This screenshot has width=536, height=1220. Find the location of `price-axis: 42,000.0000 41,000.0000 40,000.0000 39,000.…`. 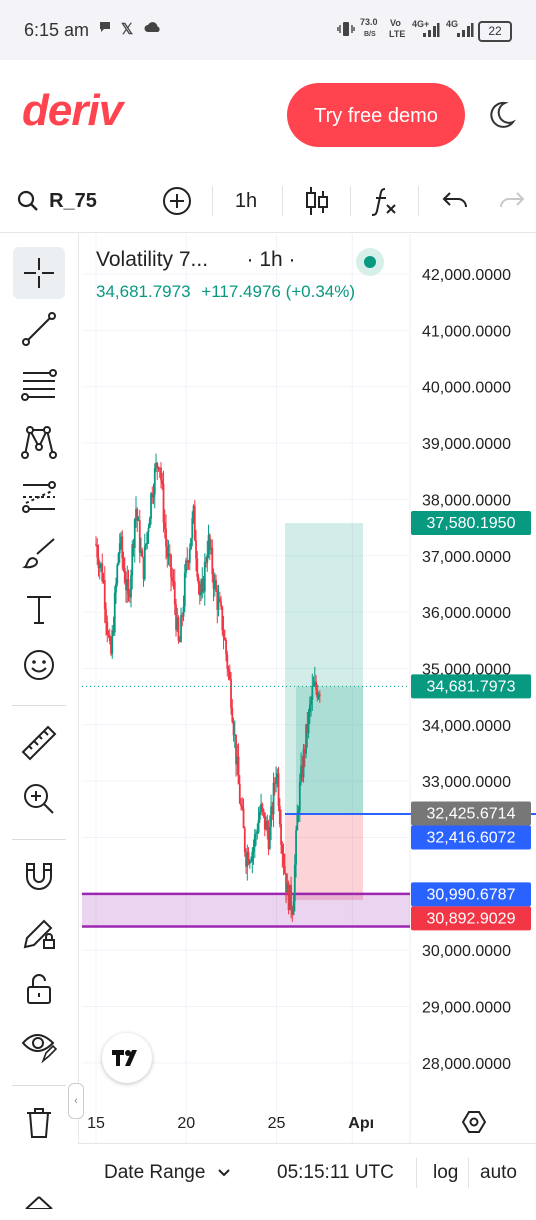

price-axis: 42,000.0000 41,000.0000 40,000.0000 39,000.… is located at coordinates (466, 670).